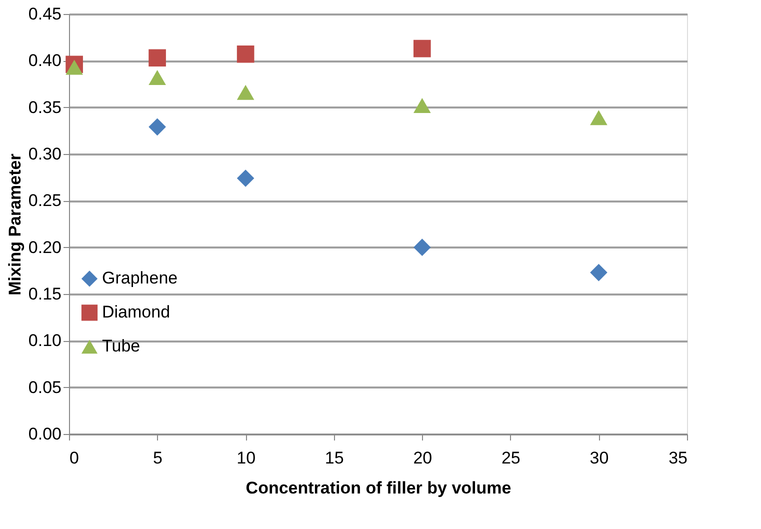  What do you see at coordinates (422, 458) in the screenshot?
I see `x-tick-label: 20` at bounding box center [422, 458].